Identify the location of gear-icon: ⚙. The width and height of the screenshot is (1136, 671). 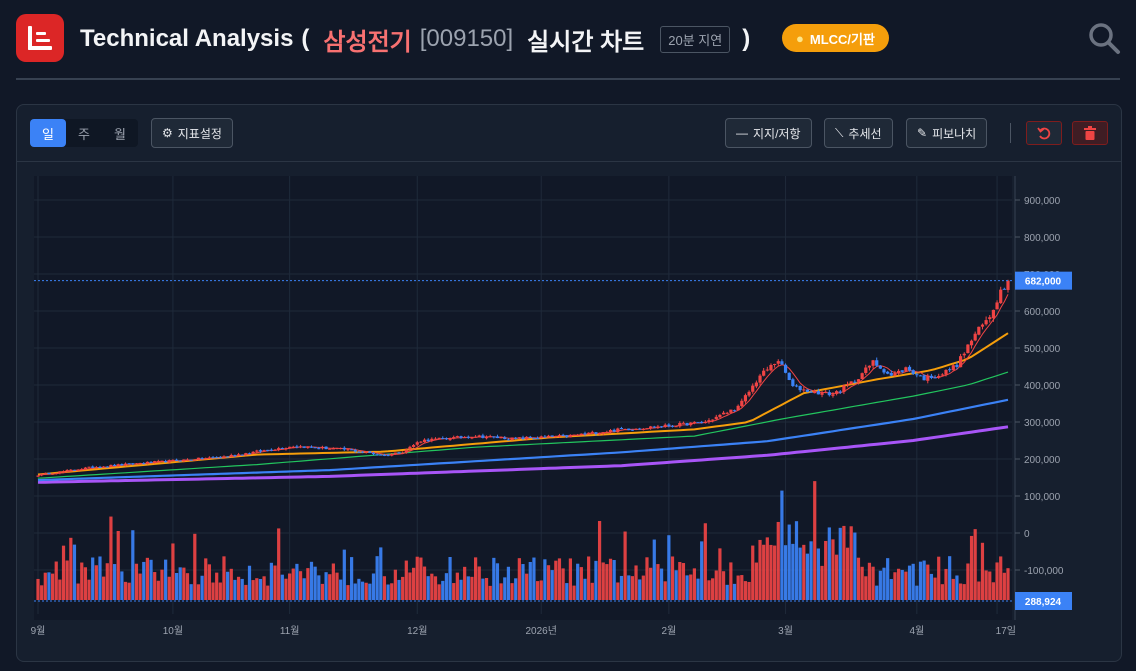
(167, 133).